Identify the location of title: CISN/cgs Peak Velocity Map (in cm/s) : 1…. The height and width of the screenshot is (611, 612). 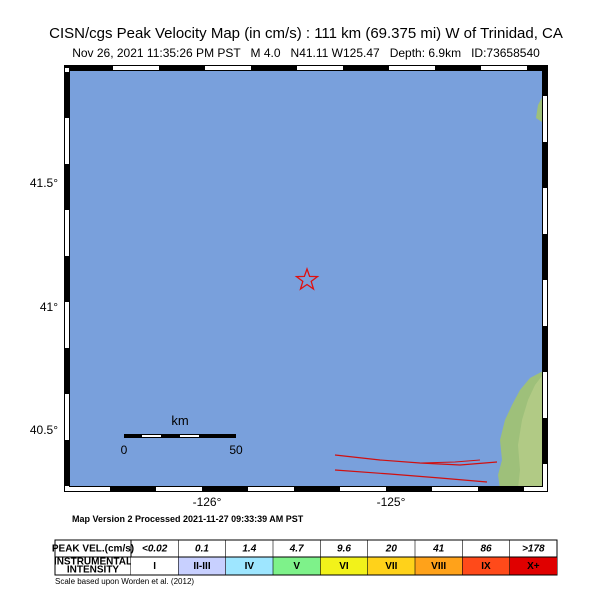
(306, 33).